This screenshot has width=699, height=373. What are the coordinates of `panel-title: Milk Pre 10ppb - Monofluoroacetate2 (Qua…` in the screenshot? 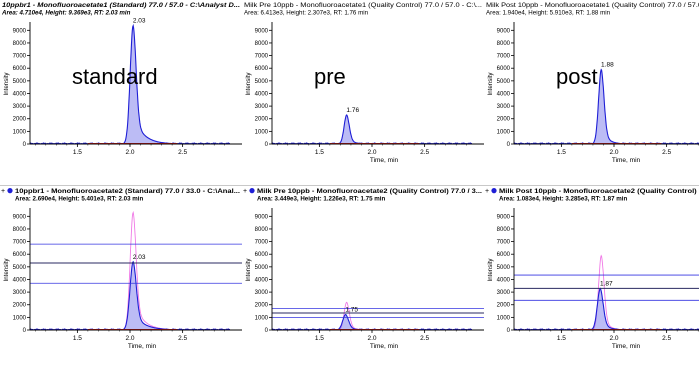 It's located at (369, 191).